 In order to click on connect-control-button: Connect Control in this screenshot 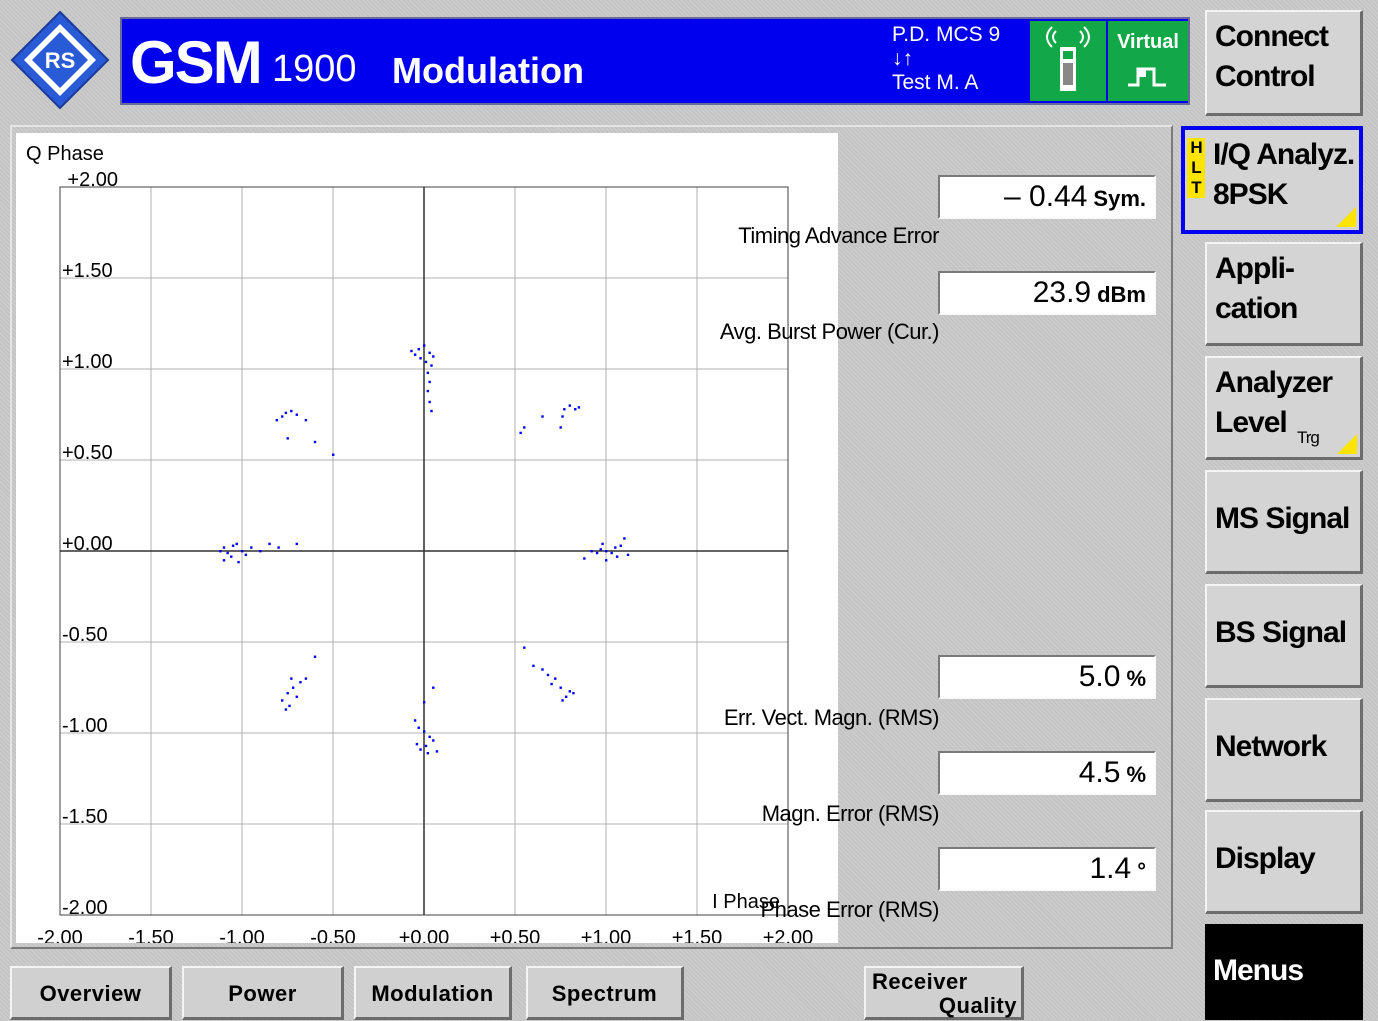, I will do `click(1284, 63)`.